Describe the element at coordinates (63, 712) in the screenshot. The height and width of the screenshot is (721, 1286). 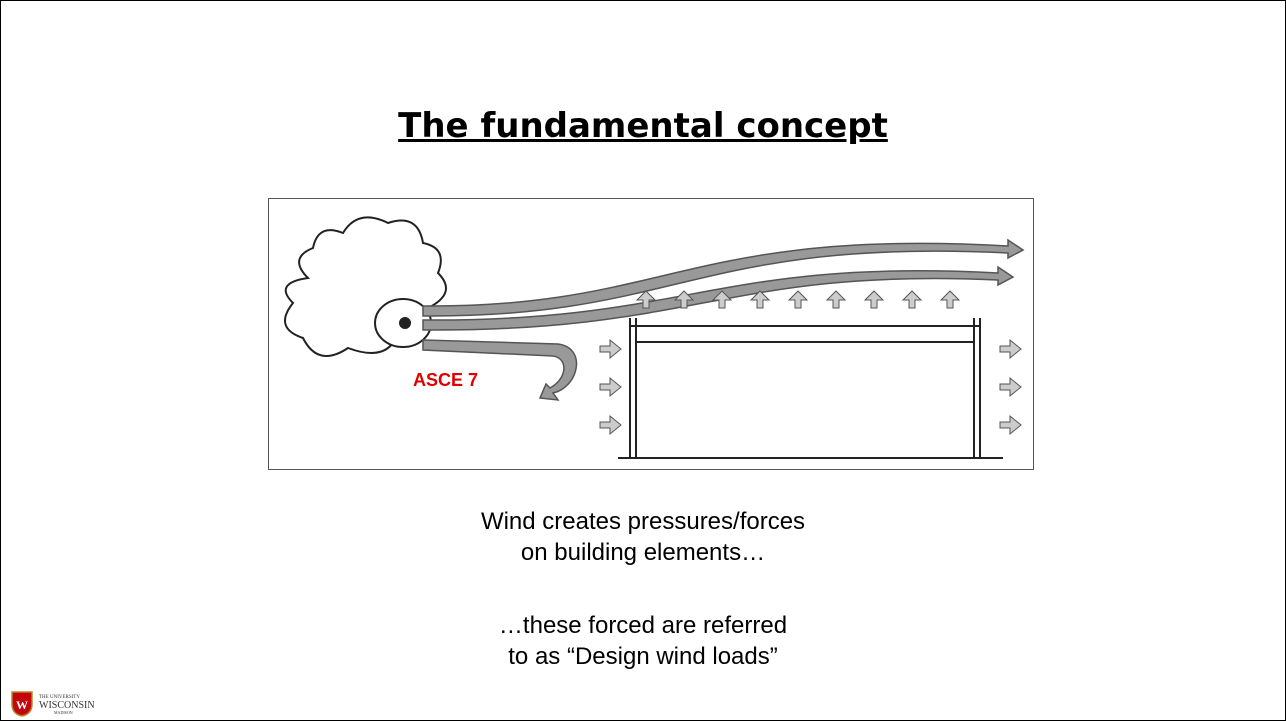
I see `logo-bottom: MADISON` at that location.